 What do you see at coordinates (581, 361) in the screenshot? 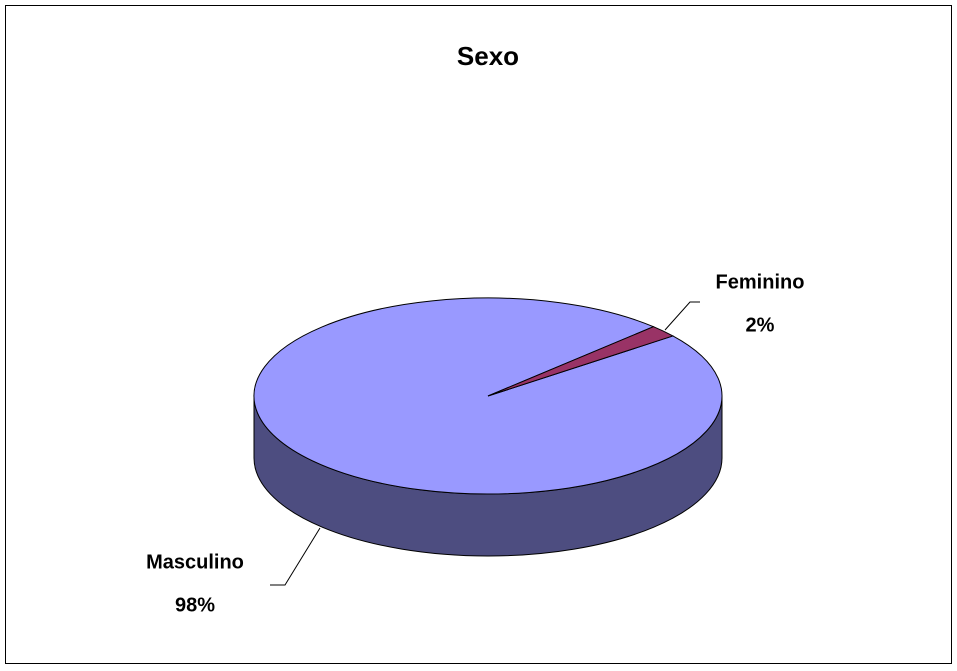
I see `slice` at bounding box center [581, 361].